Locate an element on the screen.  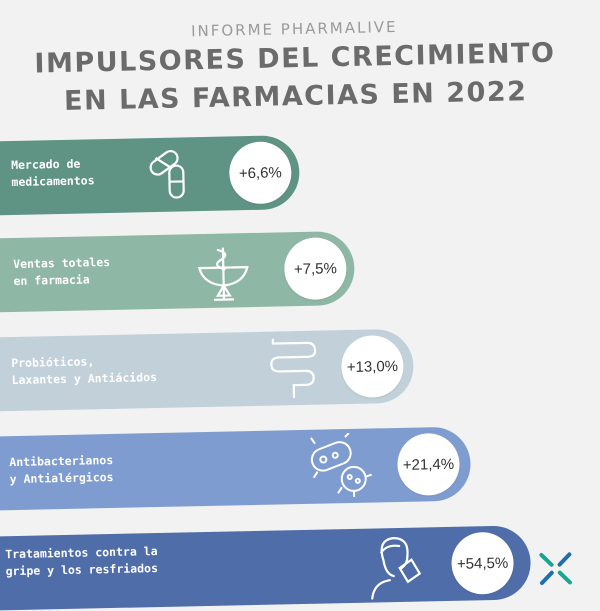
sick-person-icon is located at coordinates (394, 564).